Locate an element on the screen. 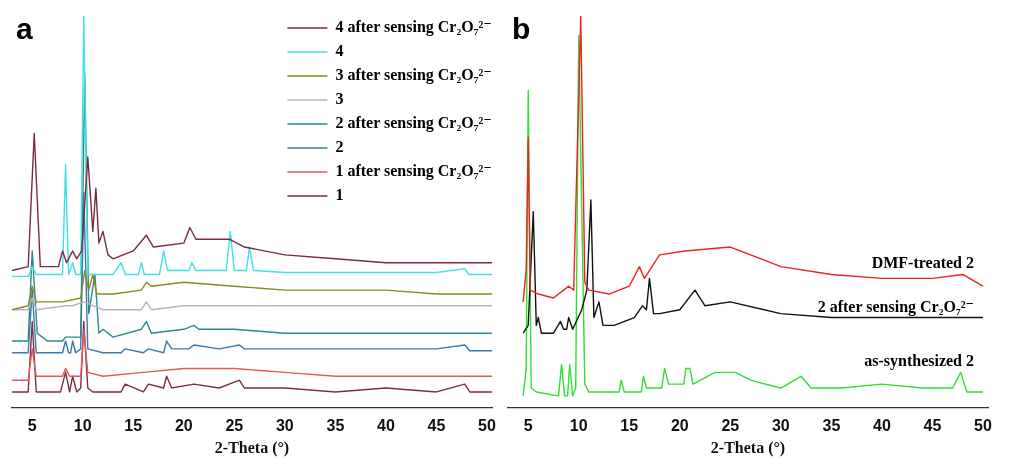 This screenshot has width=1012, height=467. legend-label: 1 is located at coordinates (339, 195).